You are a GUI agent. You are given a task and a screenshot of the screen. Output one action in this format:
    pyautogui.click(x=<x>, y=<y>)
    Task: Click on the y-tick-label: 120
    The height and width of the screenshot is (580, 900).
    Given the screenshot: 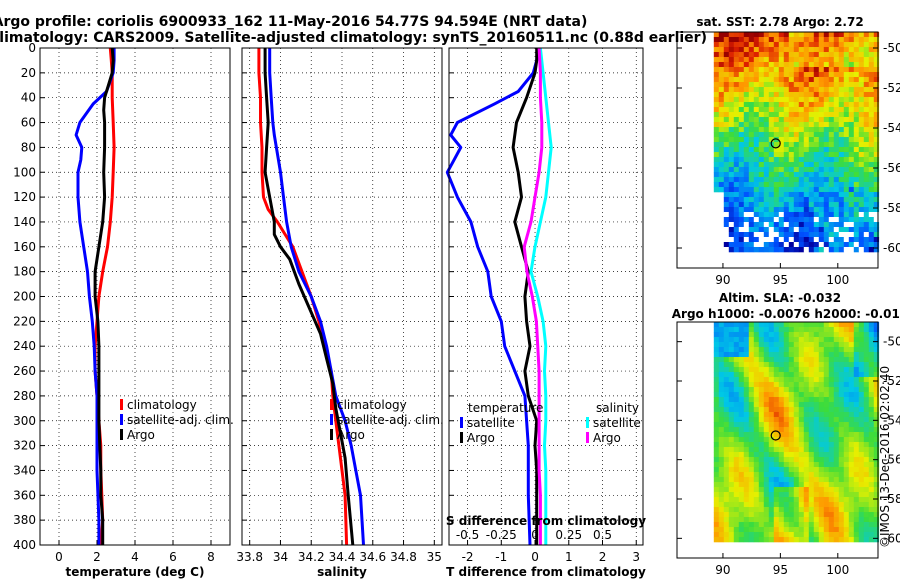 What is the action you would take?
    pyautogui.click(x=24, y=197)
    